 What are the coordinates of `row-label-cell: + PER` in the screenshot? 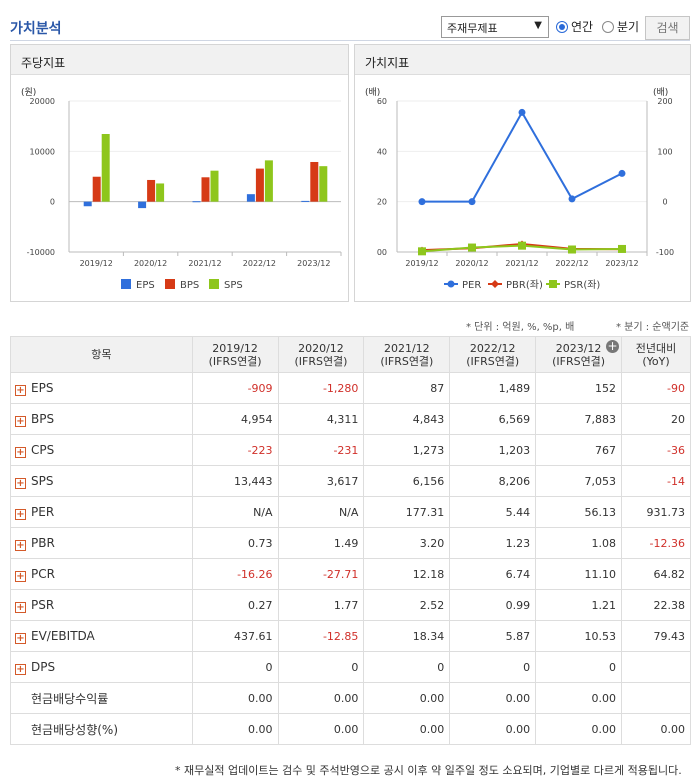 It's located at (101, 512).